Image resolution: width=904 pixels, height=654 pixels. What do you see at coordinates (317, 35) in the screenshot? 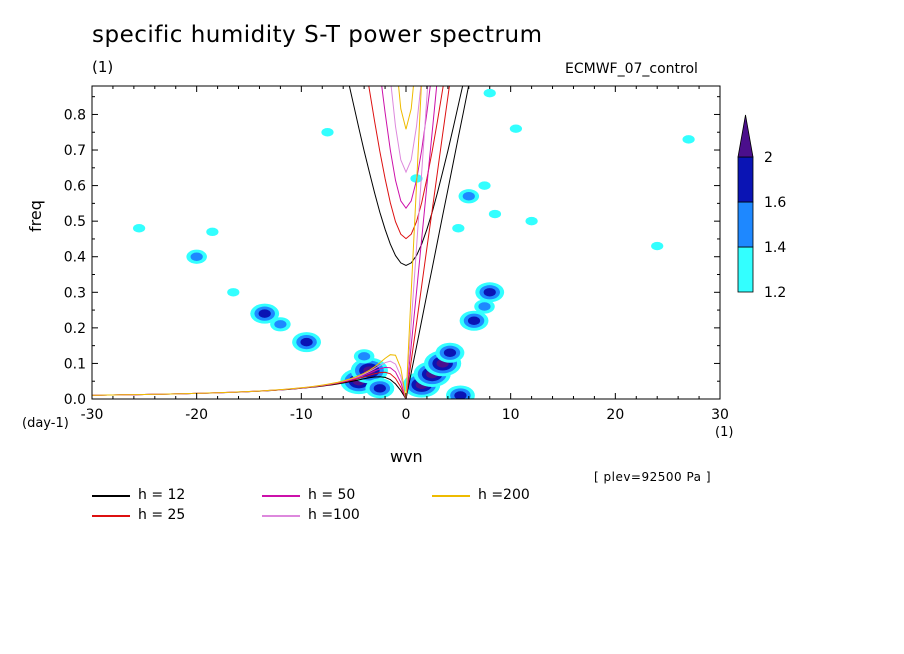
I see `chart-title: specific humidity S-T power spectrum` at bounding box center [317, 35].